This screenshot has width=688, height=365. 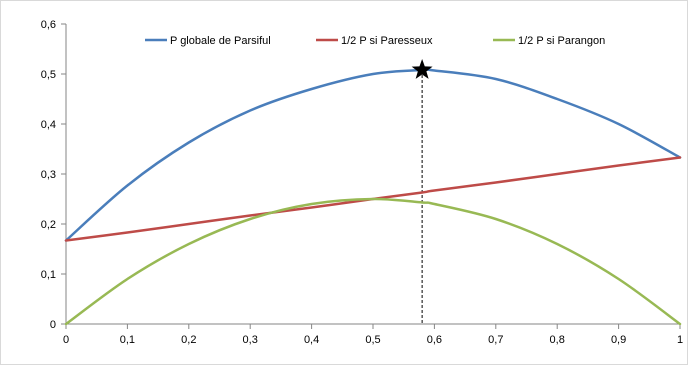 What do you see at coordinates (66, 340) in the screenshot?
I see `x-tick-label: 0` at bounding box center [66, 340].